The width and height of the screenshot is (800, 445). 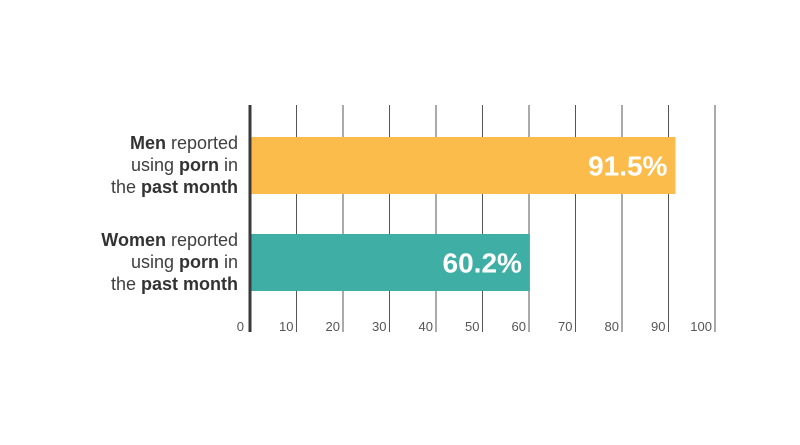 I want to click on x-tick-label-70: 70, so click(x=565, y=326).